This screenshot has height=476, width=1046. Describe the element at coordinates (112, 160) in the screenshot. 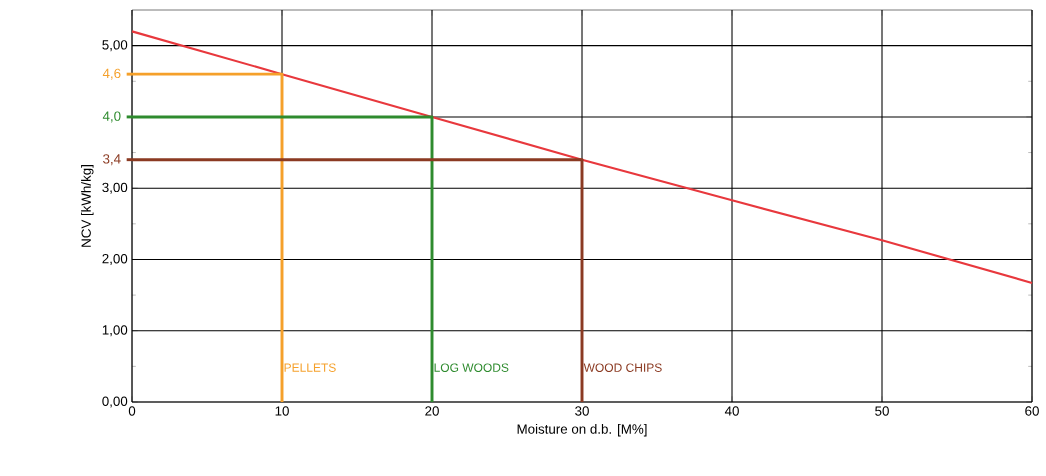

I see `text: 3,4` at that location.